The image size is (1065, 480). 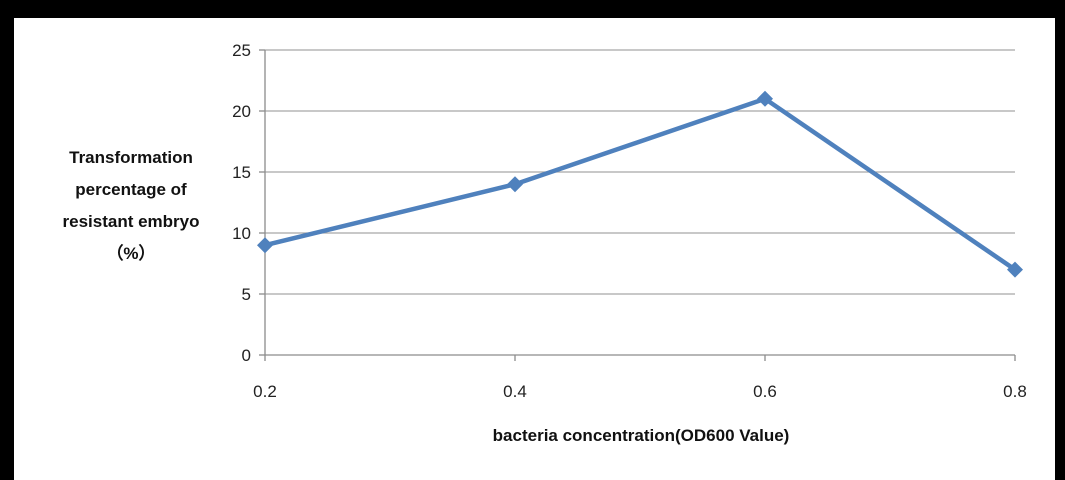 I want to click on y-axis-title-line: （%）, so click(x=130, y=253).